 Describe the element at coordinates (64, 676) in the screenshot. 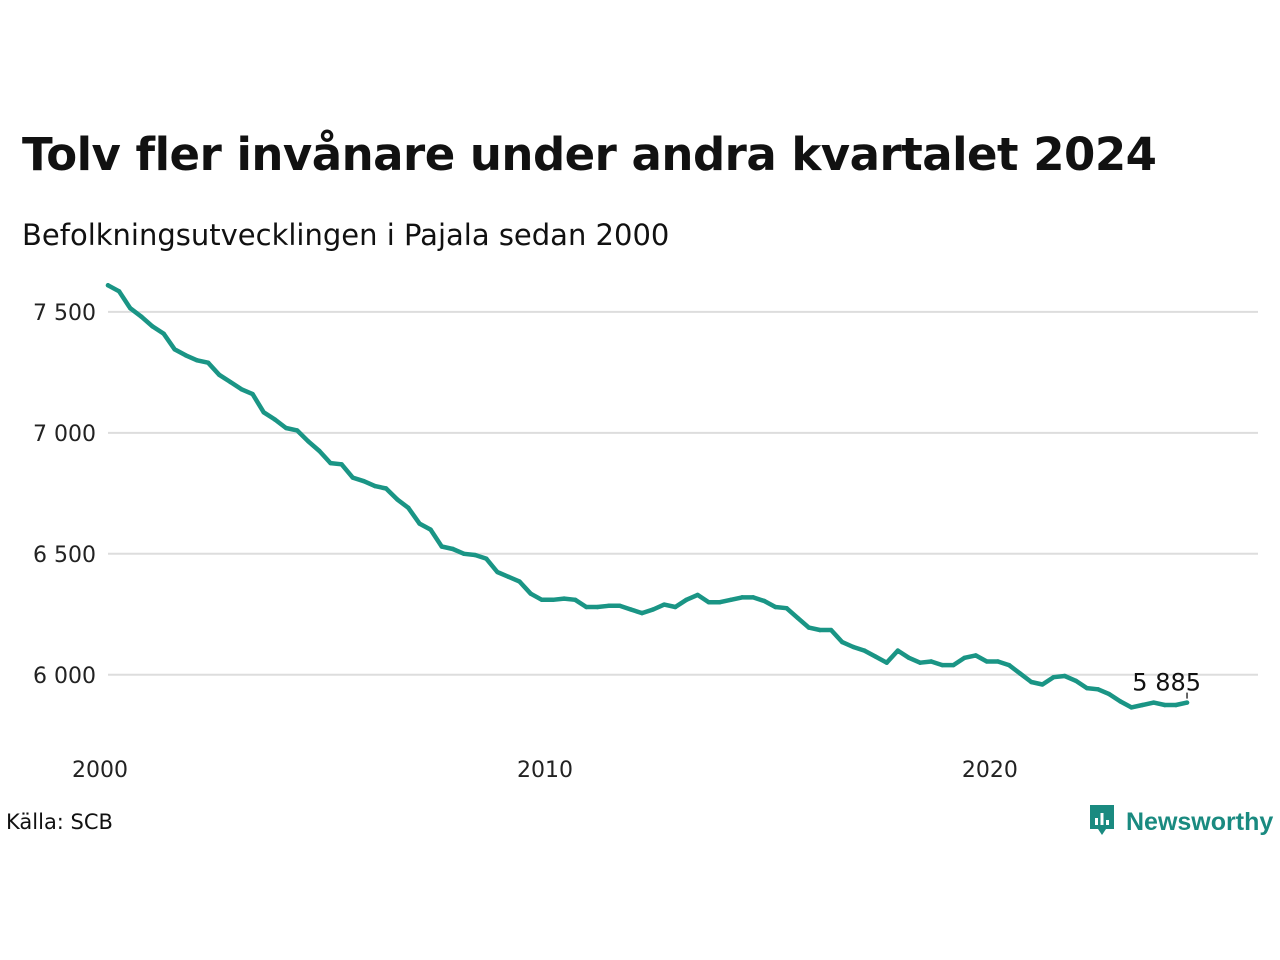

I see `y-tick-label: 6 000` at that location.